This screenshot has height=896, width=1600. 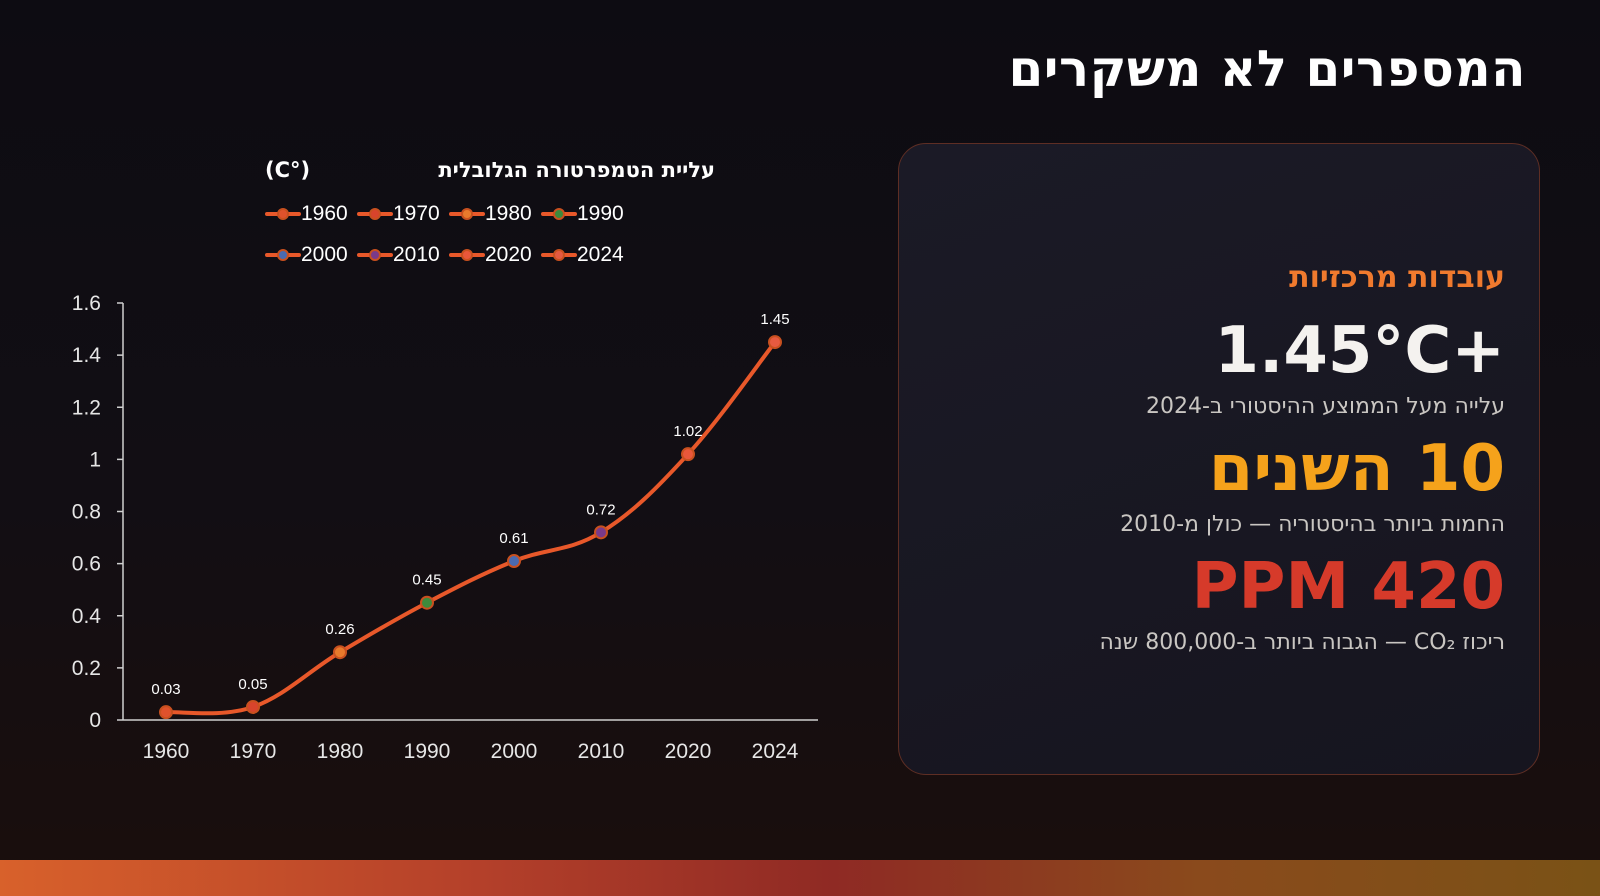 I want to click on y-tick-label: 0.4, so click(x=87, y=616).